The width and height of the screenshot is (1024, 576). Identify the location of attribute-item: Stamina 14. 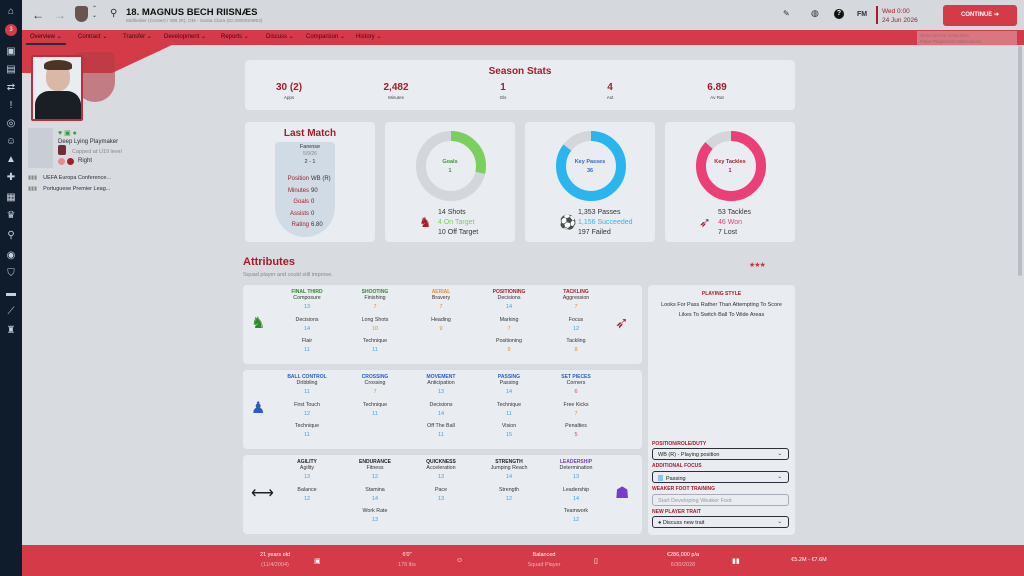
(375, 498).